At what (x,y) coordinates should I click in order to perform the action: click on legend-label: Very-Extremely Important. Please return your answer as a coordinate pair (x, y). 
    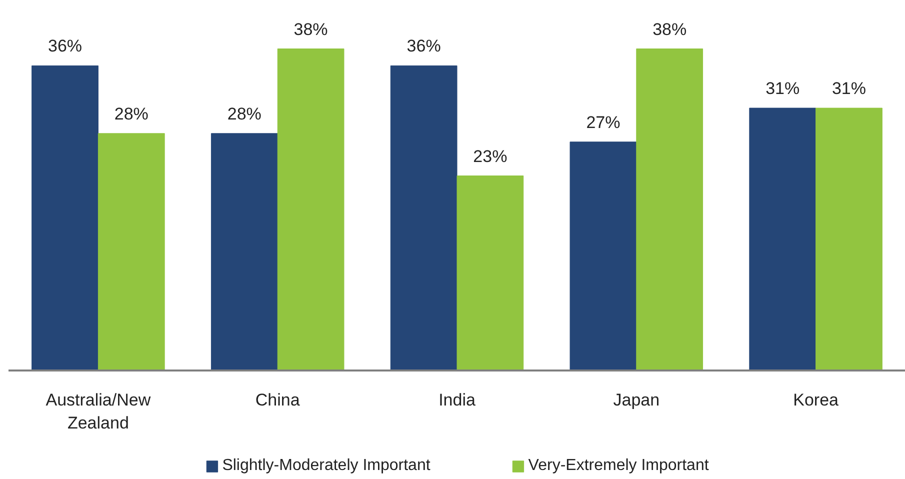
    Looking at the image, I should click on (618, 466).